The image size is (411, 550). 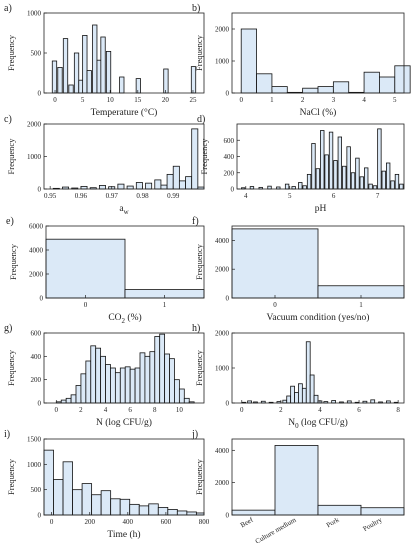 What do you see at coordinates (8, 328) in the screenshot?
I see `panel-label: g)` at bounding box center [8, 328].